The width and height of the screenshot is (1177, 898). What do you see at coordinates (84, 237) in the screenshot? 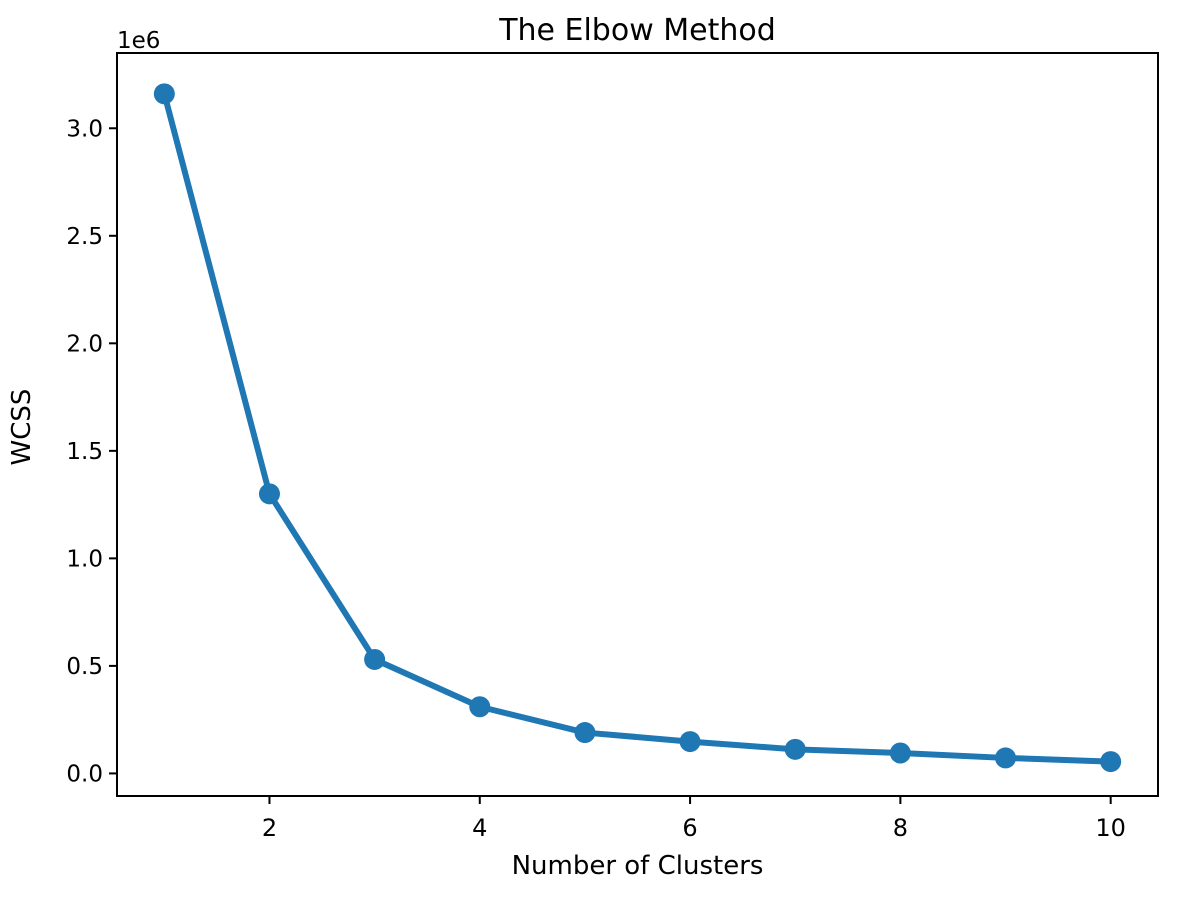
I see `y-tick-label: 2.5` at bounding box center [84, 237].